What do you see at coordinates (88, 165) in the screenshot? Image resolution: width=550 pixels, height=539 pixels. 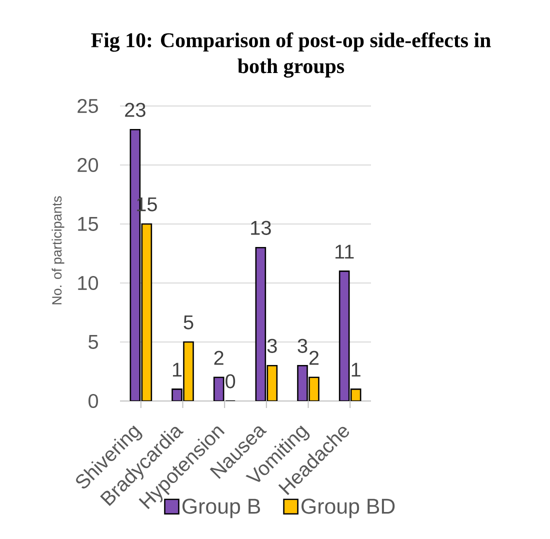 I see `y-tick-label: 20` at bounding box center [88, 165].